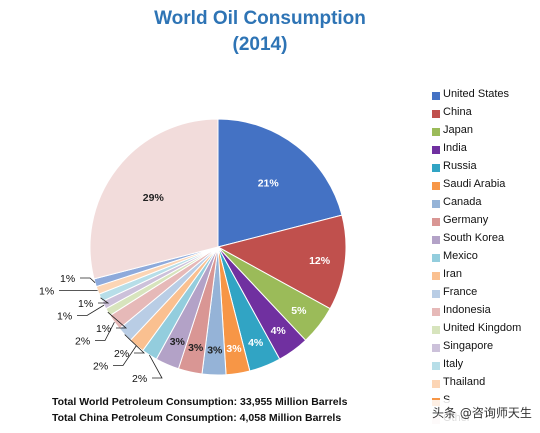  I want to click on chart-subtitle: (2014), so click(260, 44).